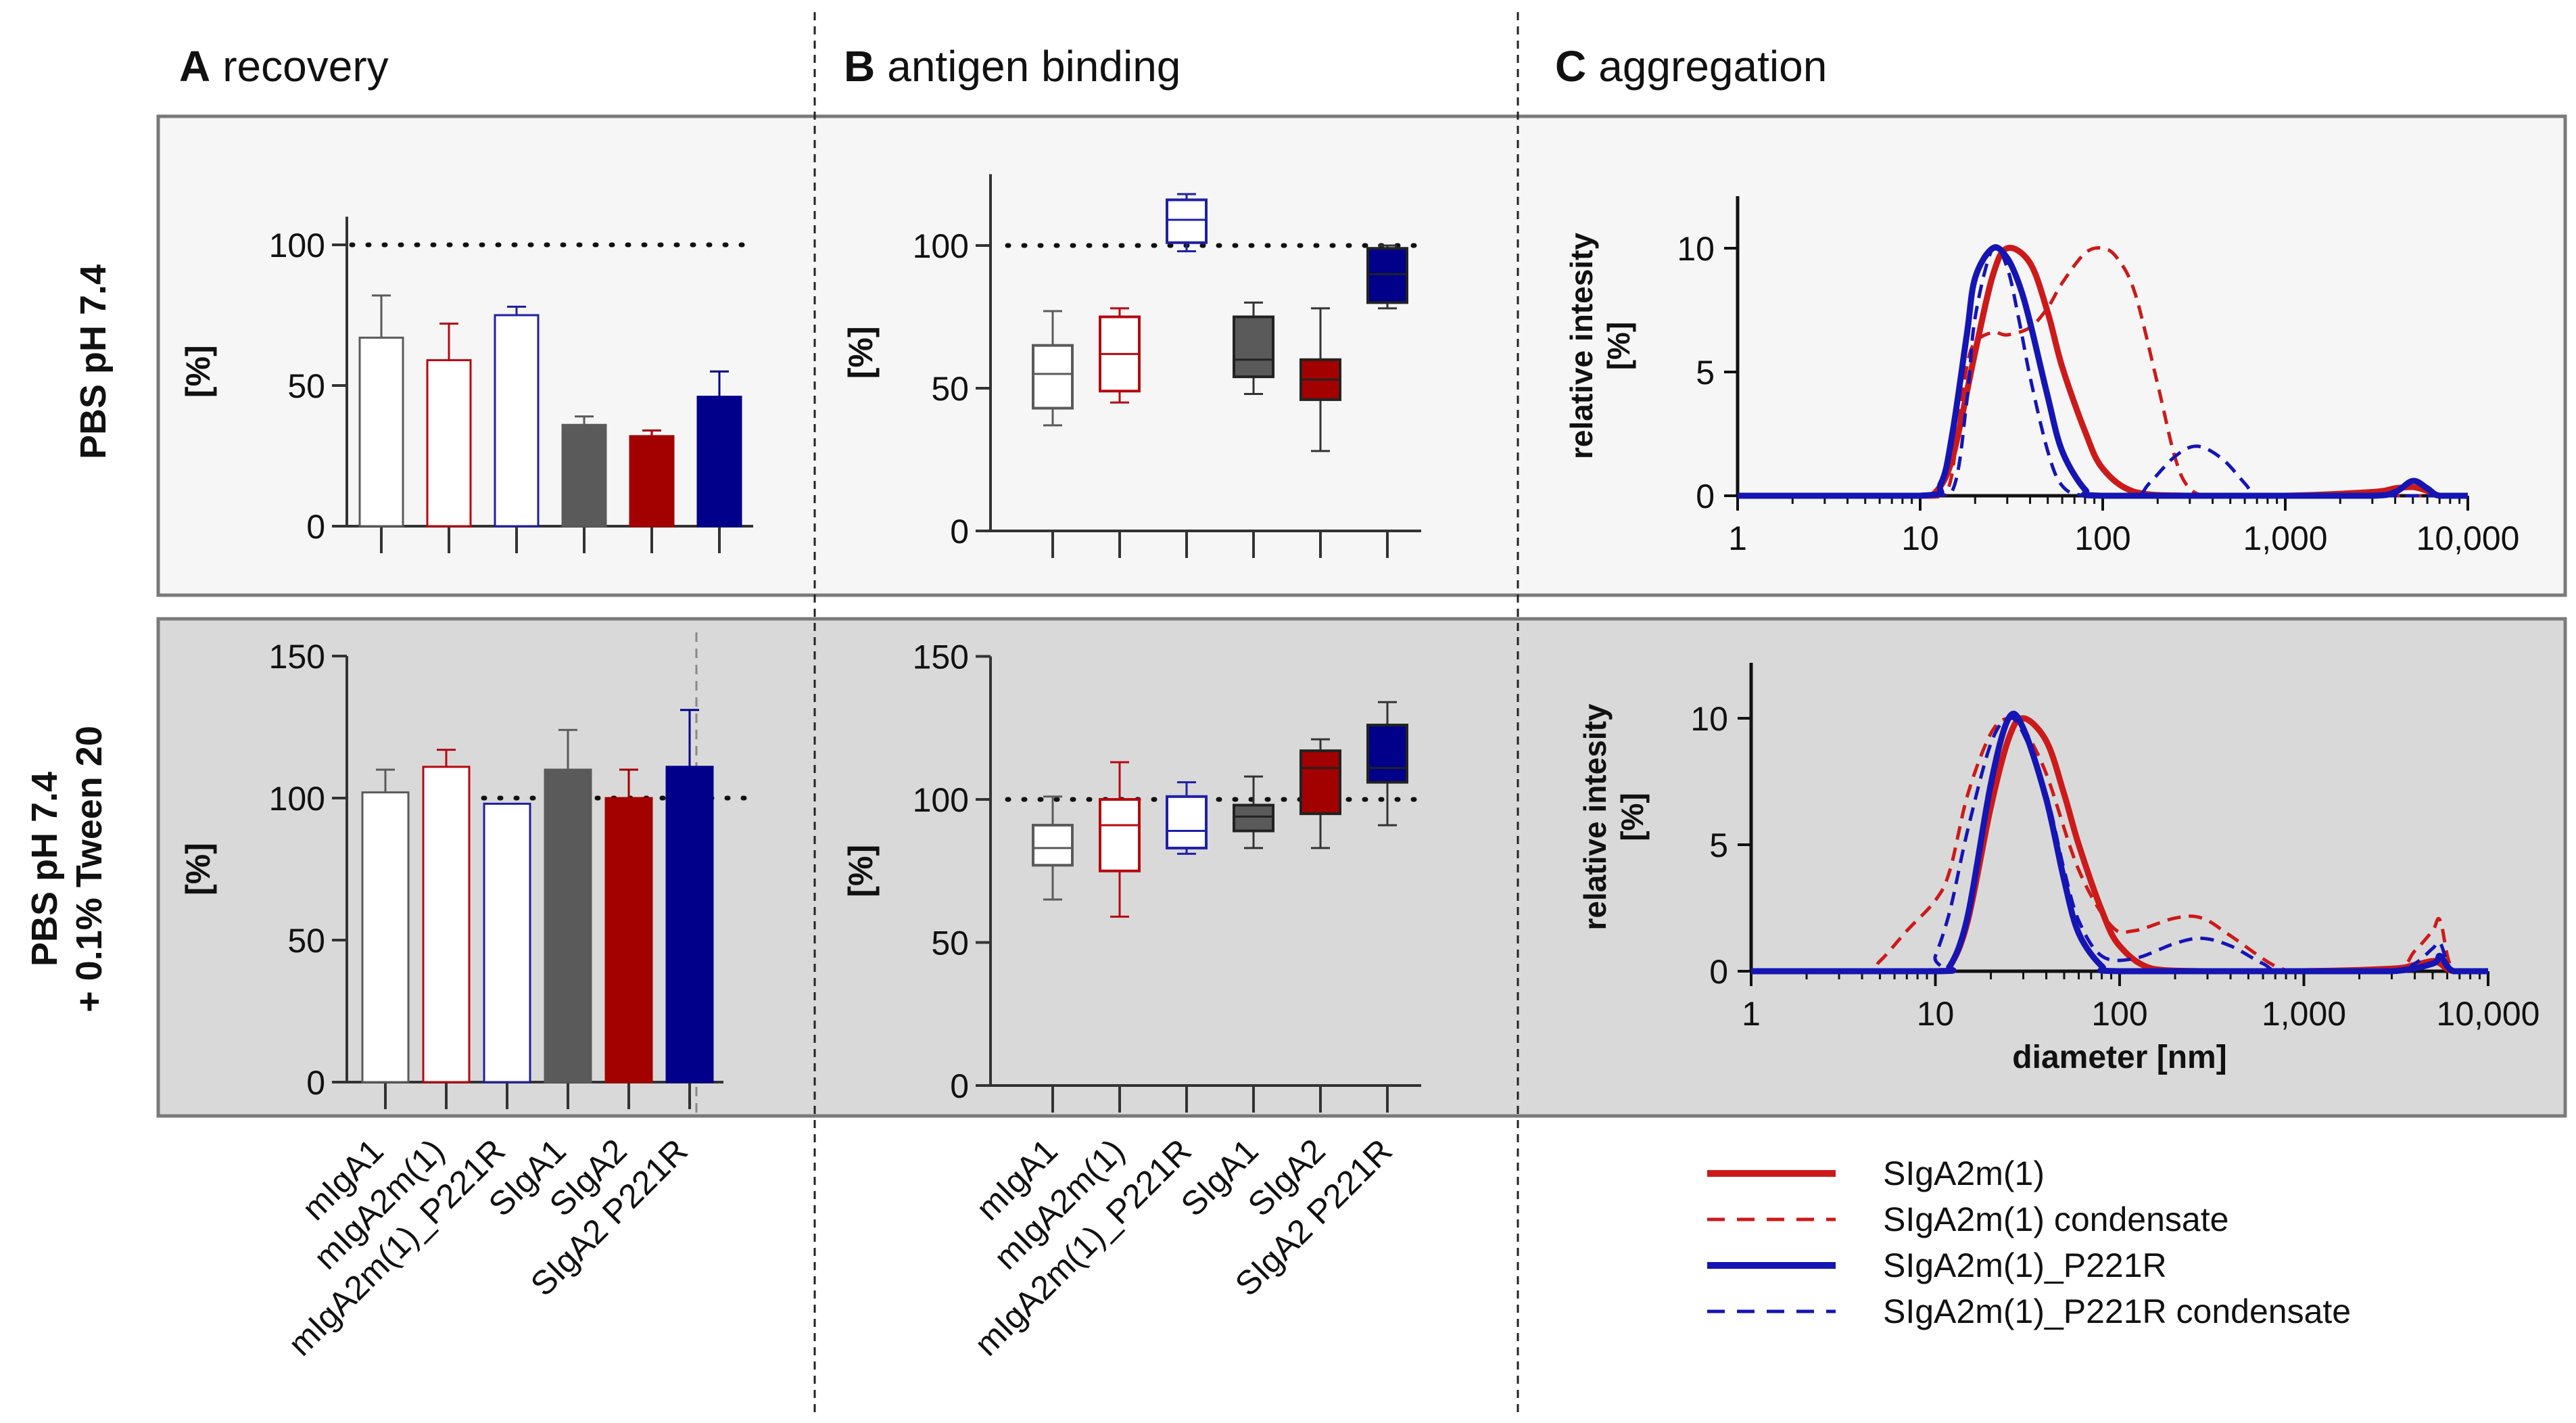 The width and height of the screenshot is (2576, 1423). I want to click on chart-B_top: 0 50 100 [%], so click(1135, 366).